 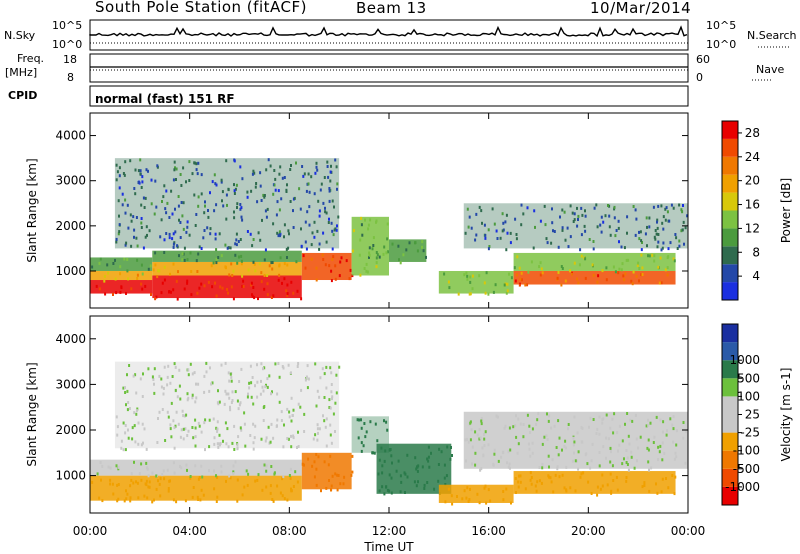 What do you see at coordinates (772, 35) in the screenshot?
I see `n-search-label: N.Search` at bounding box center [772, 35].